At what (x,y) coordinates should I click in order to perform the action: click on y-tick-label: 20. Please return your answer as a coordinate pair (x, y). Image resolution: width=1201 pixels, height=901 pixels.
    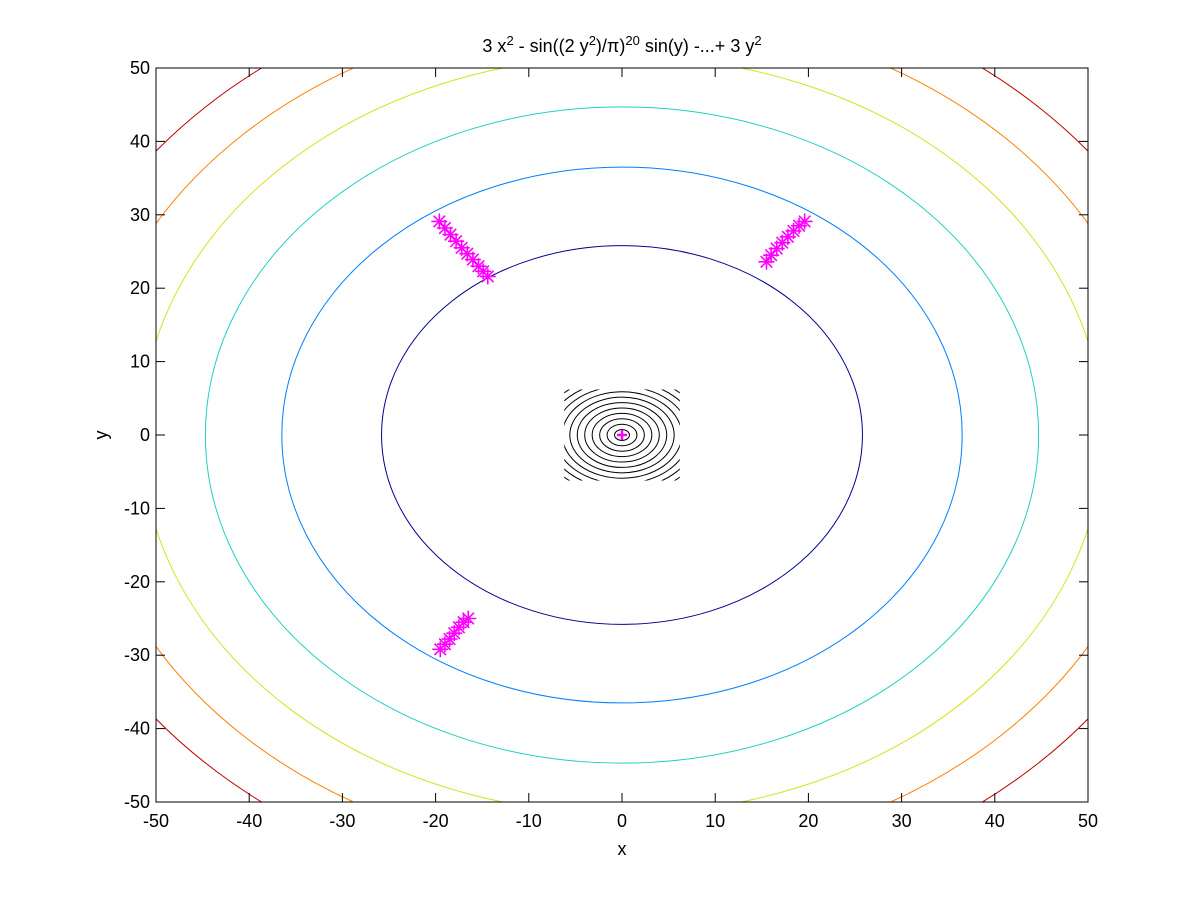
    Looking at the image, I should click on (140, 288).